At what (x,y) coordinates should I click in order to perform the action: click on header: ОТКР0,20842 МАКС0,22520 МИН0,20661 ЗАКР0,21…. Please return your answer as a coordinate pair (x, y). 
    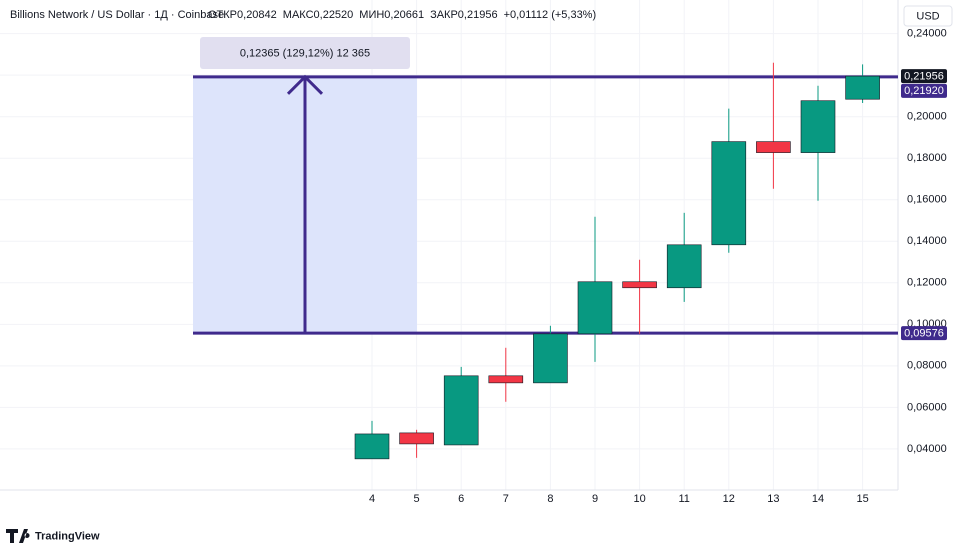
    Looking at the image, I should click on (402, 15).